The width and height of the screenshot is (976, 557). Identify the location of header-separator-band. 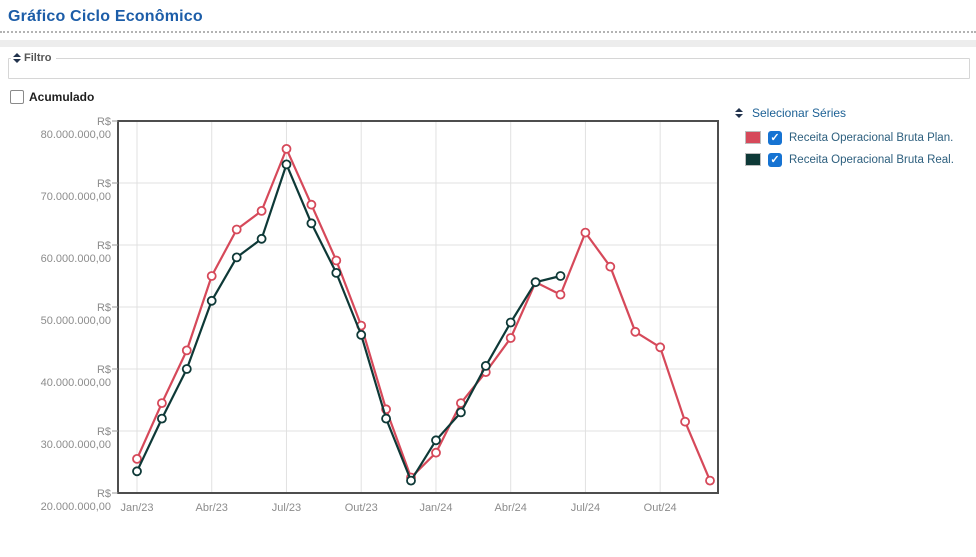
(488, 43).